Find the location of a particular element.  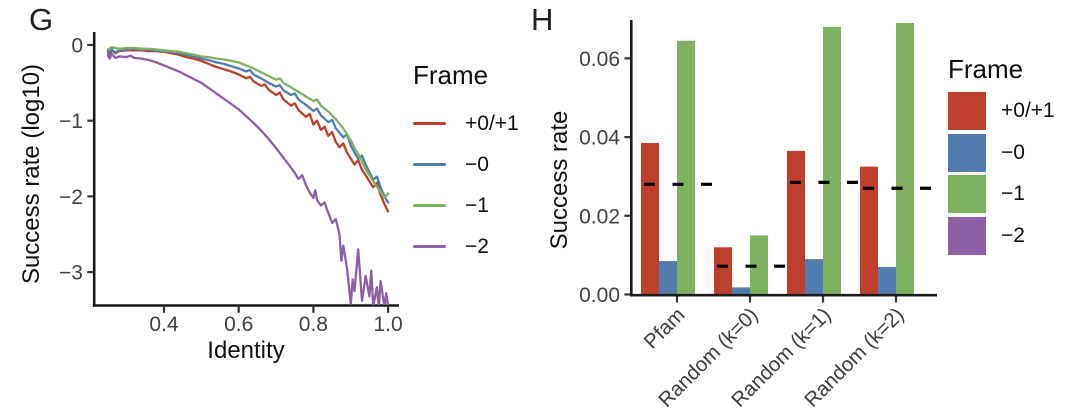

h-y-tick-label: 0.04 is located at coordinates (599, 138).